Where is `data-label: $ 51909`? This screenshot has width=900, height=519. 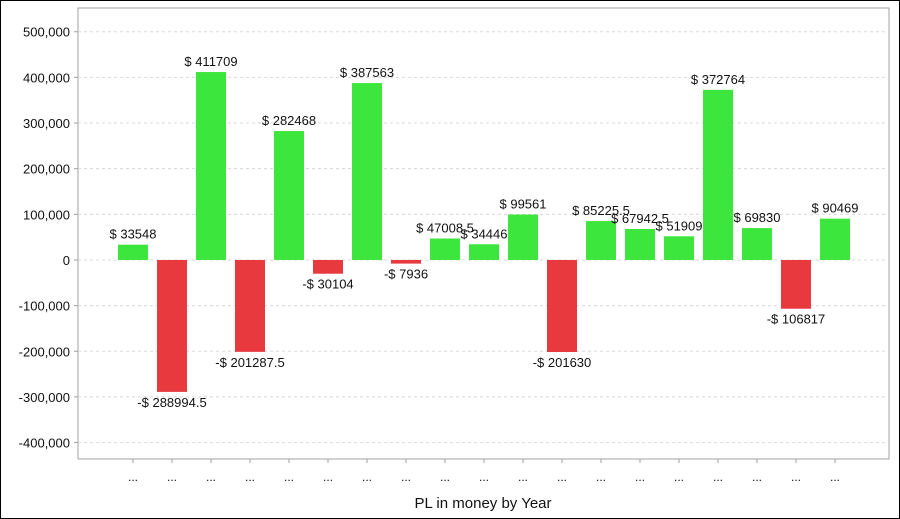 data-label: $ 51909 is located at coordinates (679, 225).